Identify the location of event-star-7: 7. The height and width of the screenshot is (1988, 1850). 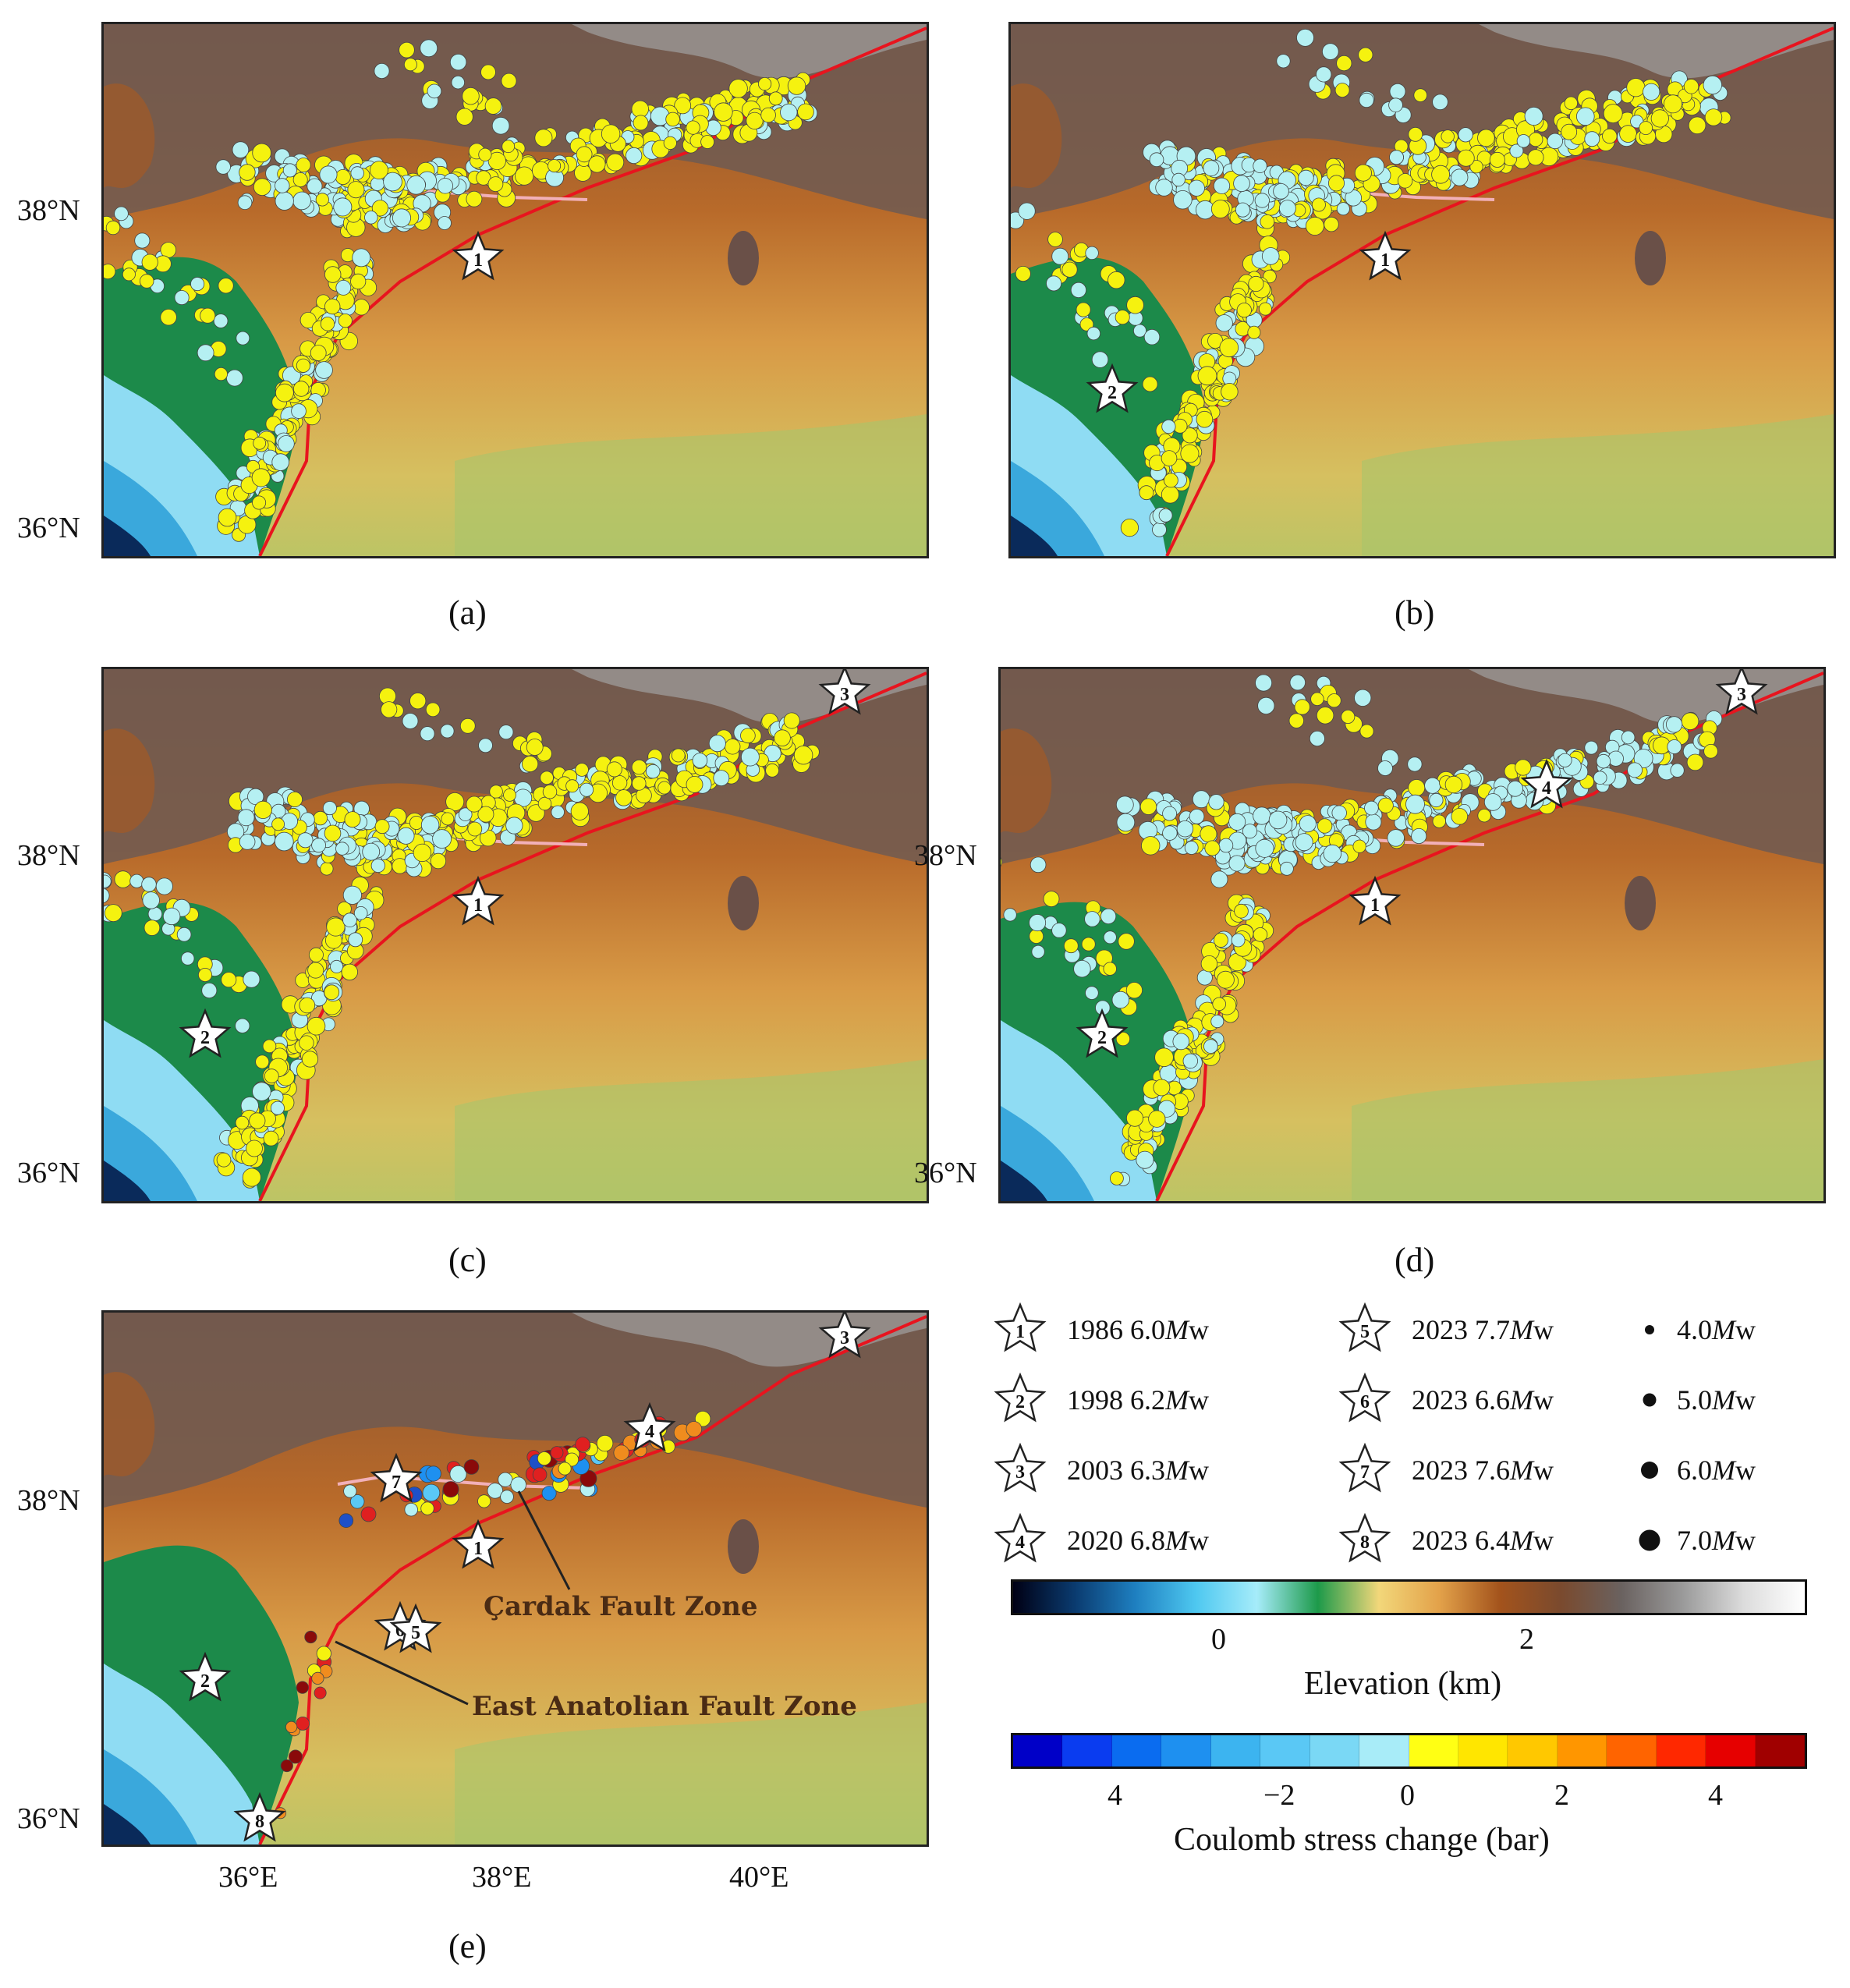
(1364, 1467).